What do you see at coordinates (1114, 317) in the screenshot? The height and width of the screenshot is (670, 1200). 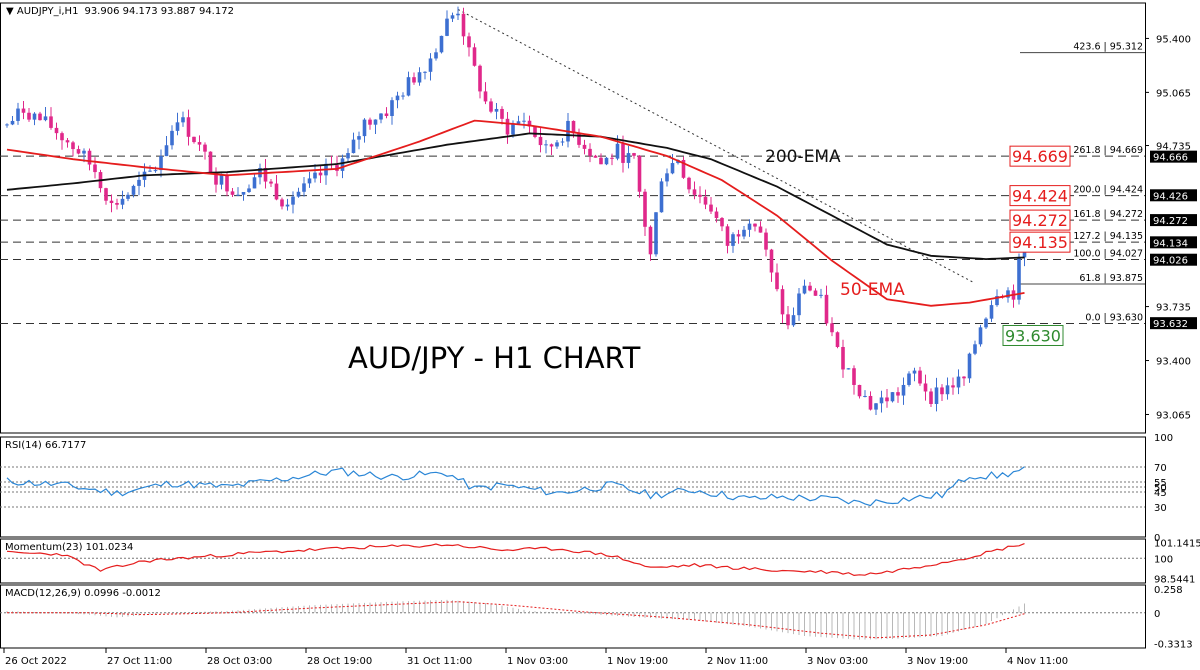 I see `fib-label-0.0: 0.0 | 93.630` at bounding box center [1114, 317].